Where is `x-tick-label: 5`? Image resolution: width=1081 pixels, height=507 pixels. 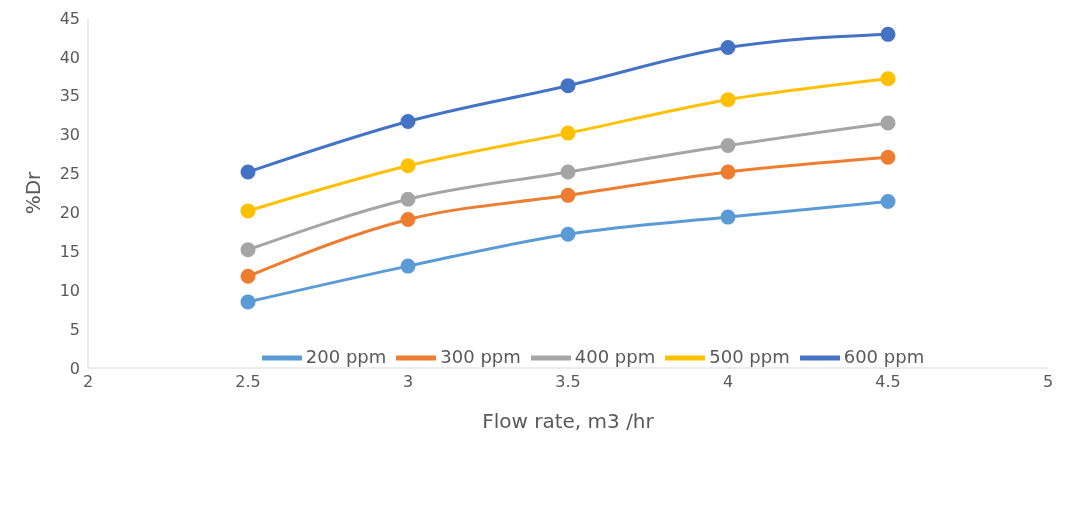 x-tick-label: 5 is located at coordinates (1048, 382).